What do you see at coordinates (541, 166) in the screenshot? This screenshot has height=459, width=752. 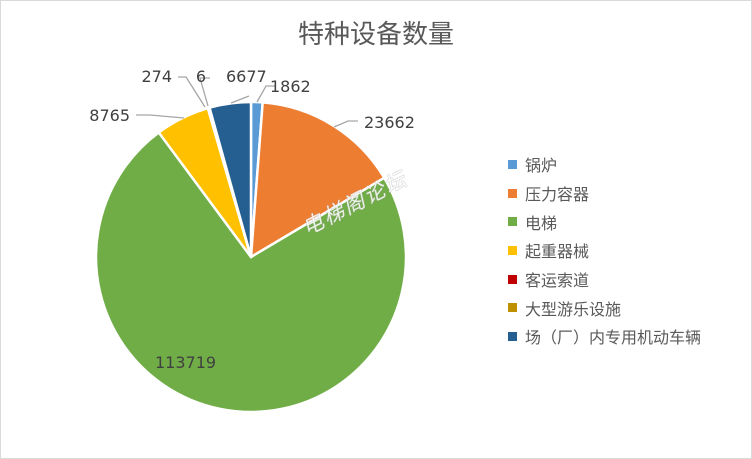 I see `legend-label: 锅炉` at bounding box center [541, 166].